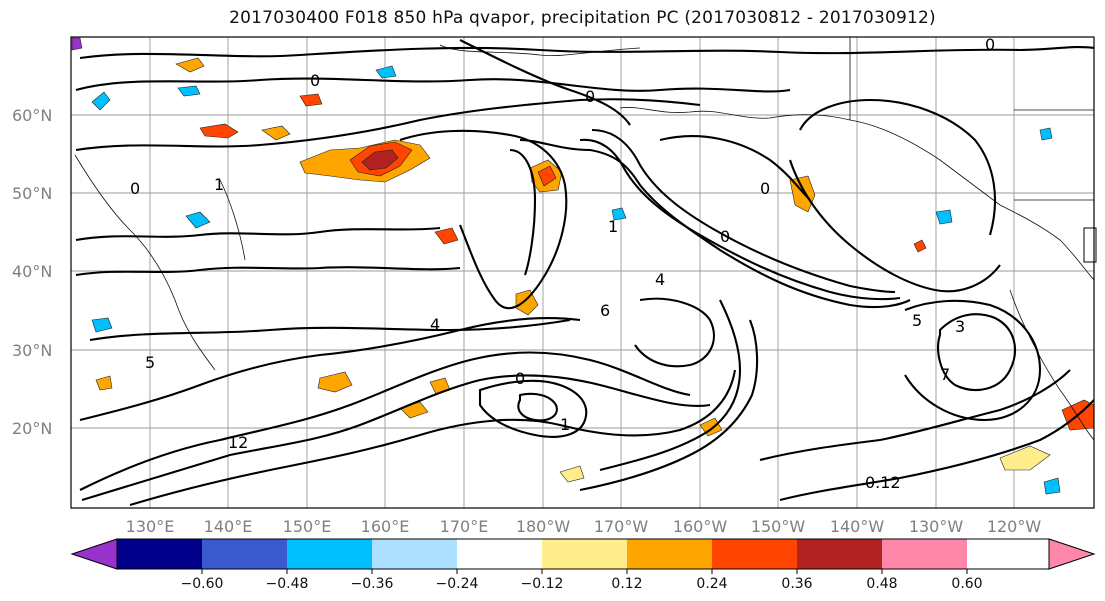  Describe the element at coordinates (202, 584) in the screenshot. I see `colorbar-tick-label: −0.60` at that location.